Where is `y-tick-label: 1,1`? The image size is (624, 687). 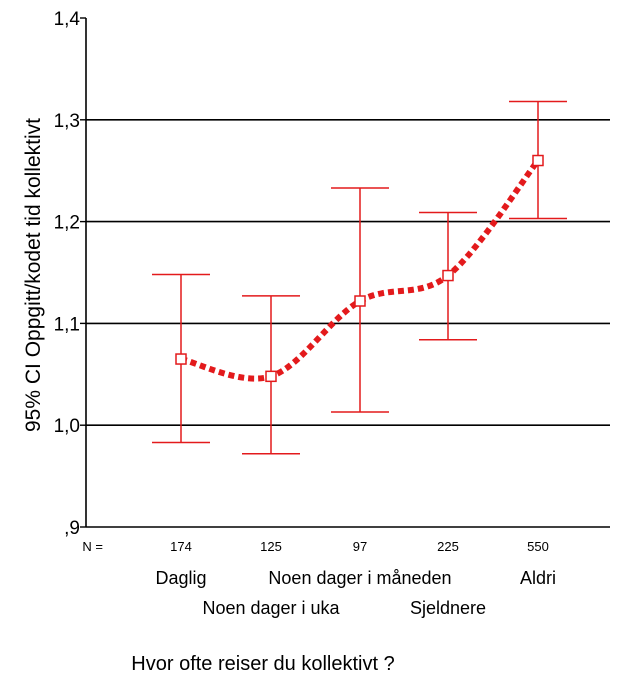
y-tick-label: 1,1 is located at coordinates (67, 324).